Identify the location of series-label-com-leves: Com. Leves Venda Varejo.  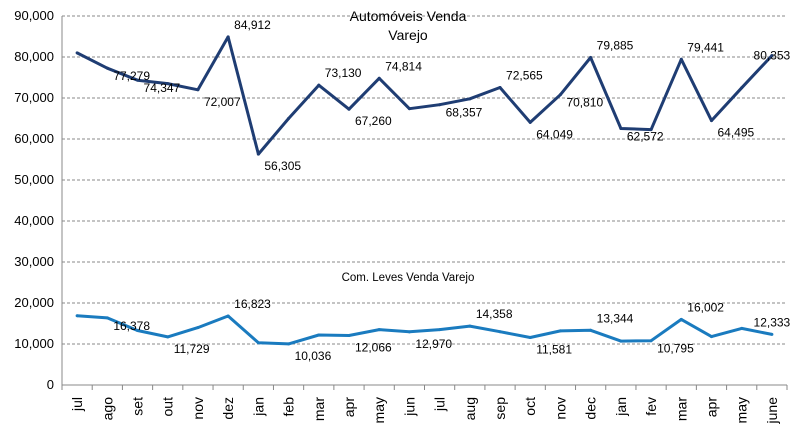
(408, 278).